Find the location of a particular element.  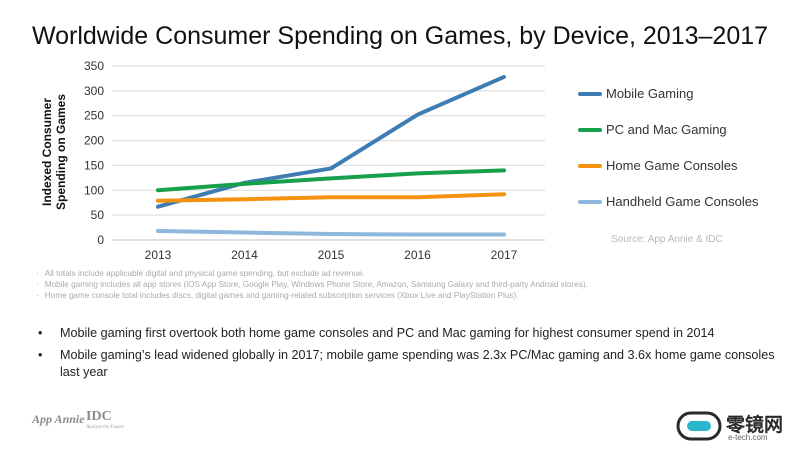

legend-label: PC and Mac Gaming is located at coordinates (666, 129).